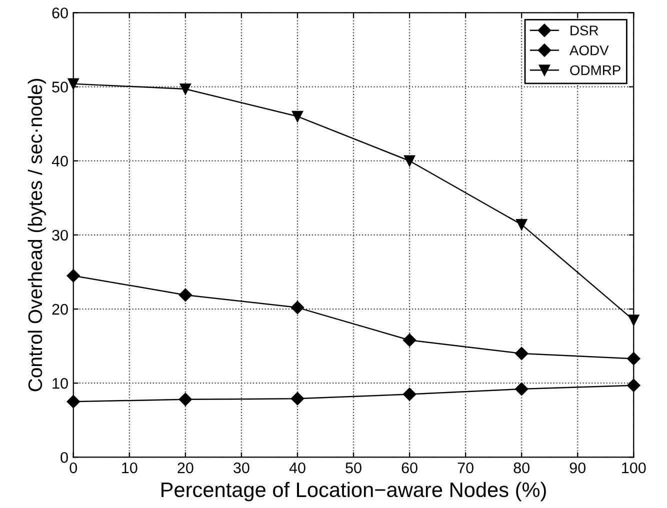  What do you see at coordinates (130, 468) in the screenshot?
I see `x-tick-label: 10` at bounding box center [130, 468].